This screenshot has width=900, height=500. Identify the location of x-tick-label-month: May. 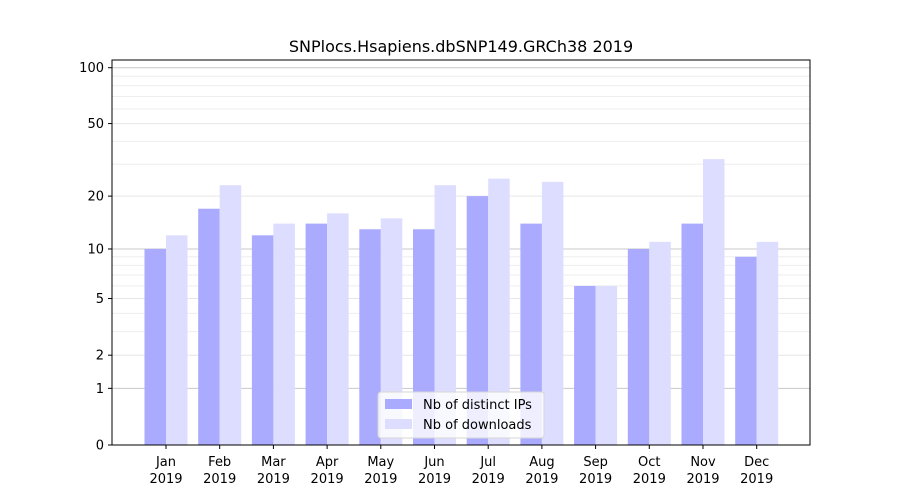
(380, 462).